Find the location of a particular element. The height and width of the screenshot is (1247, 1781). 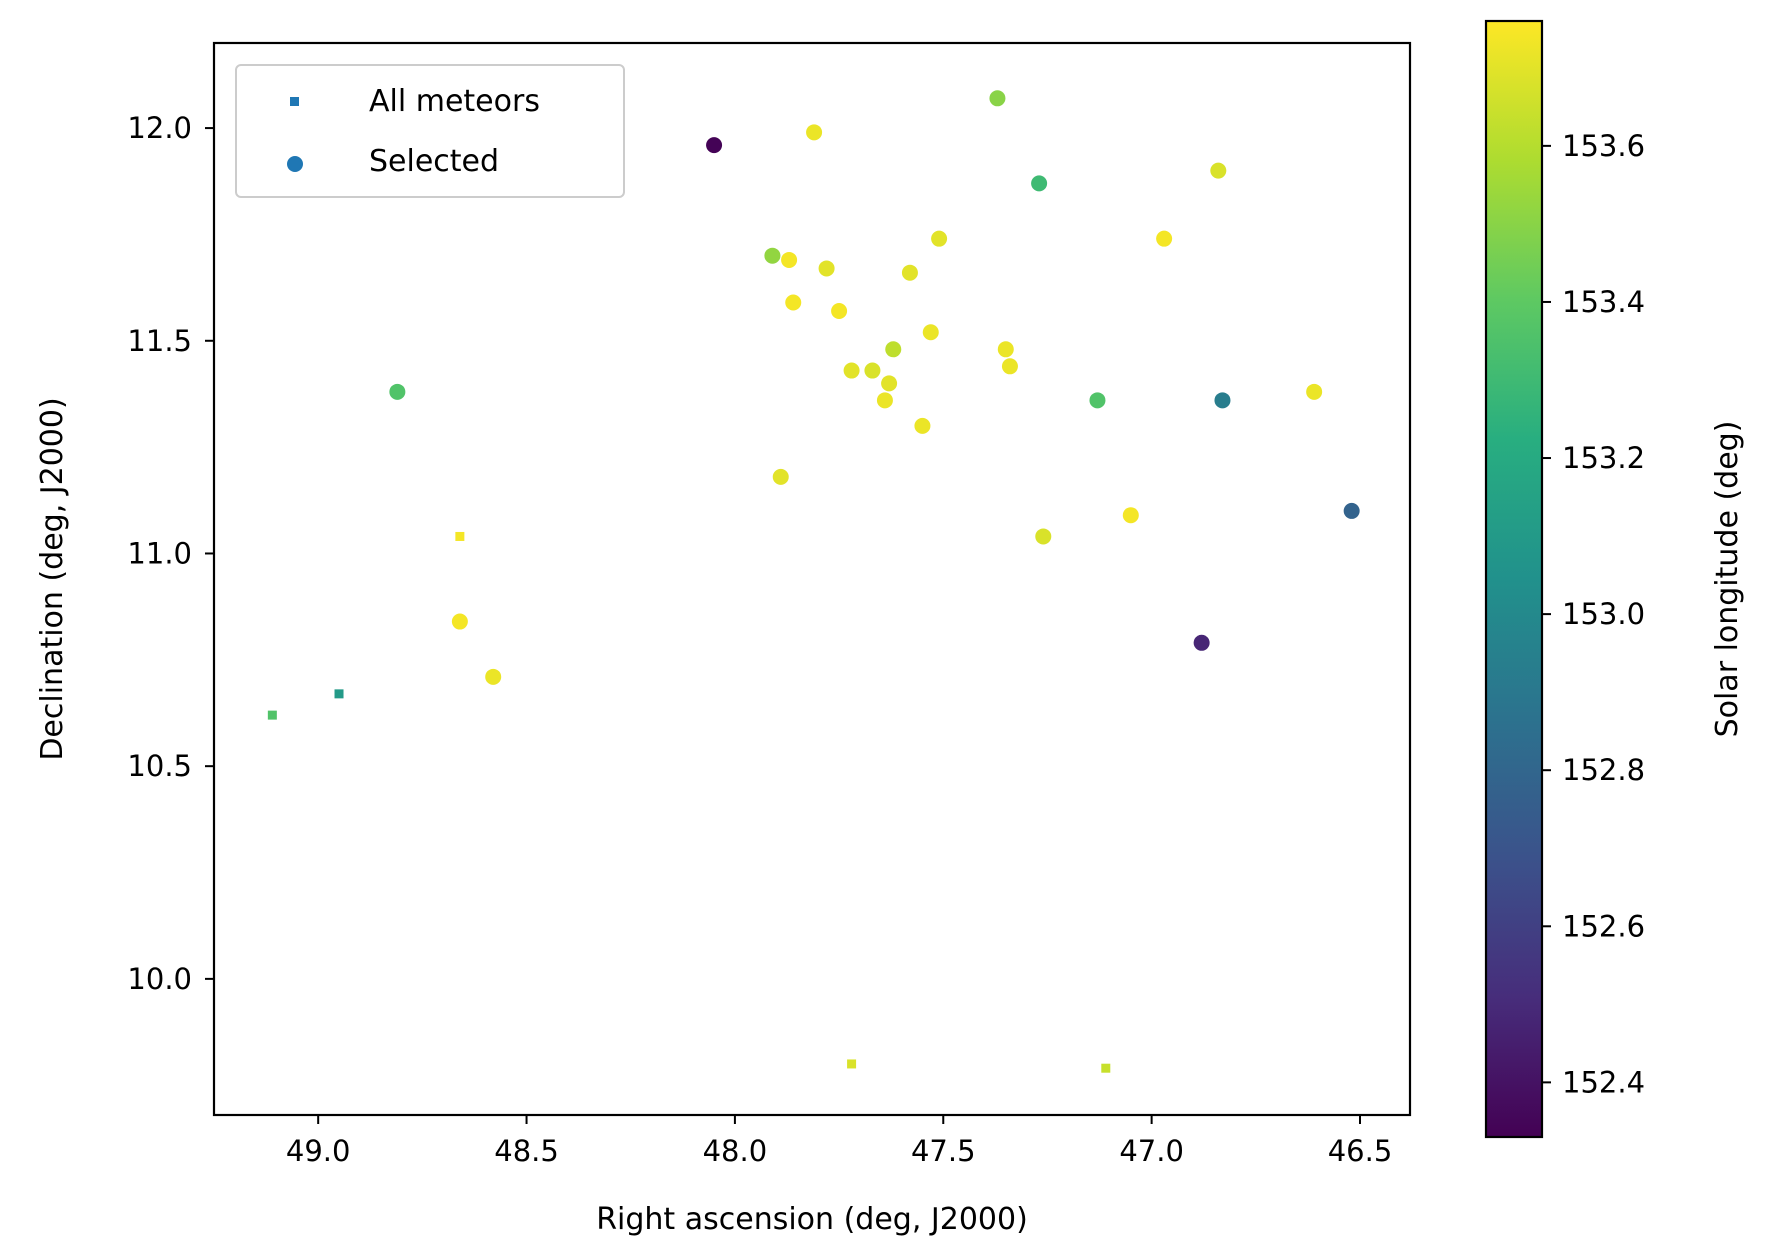

x-tick-label: 48.5 is located at coordinates (526, 1151).